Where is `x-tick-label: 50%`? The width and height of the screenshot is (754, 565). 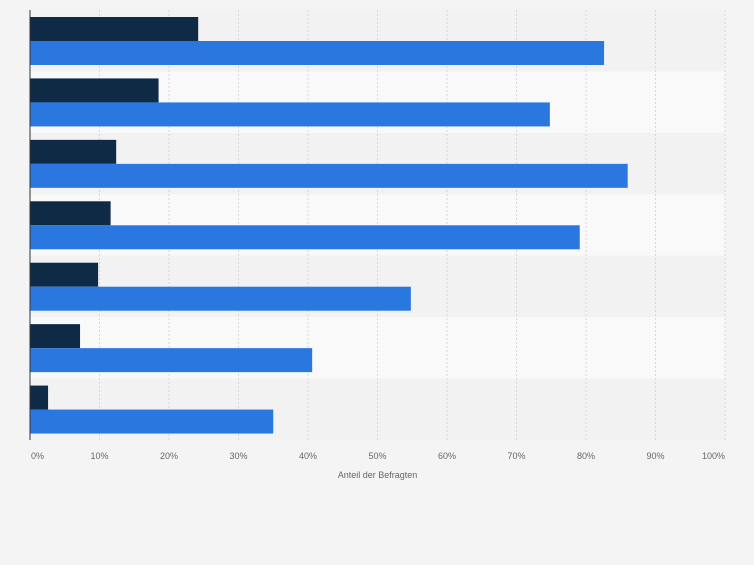
x-tick-label: 50% is located at coordinates (377, 456).